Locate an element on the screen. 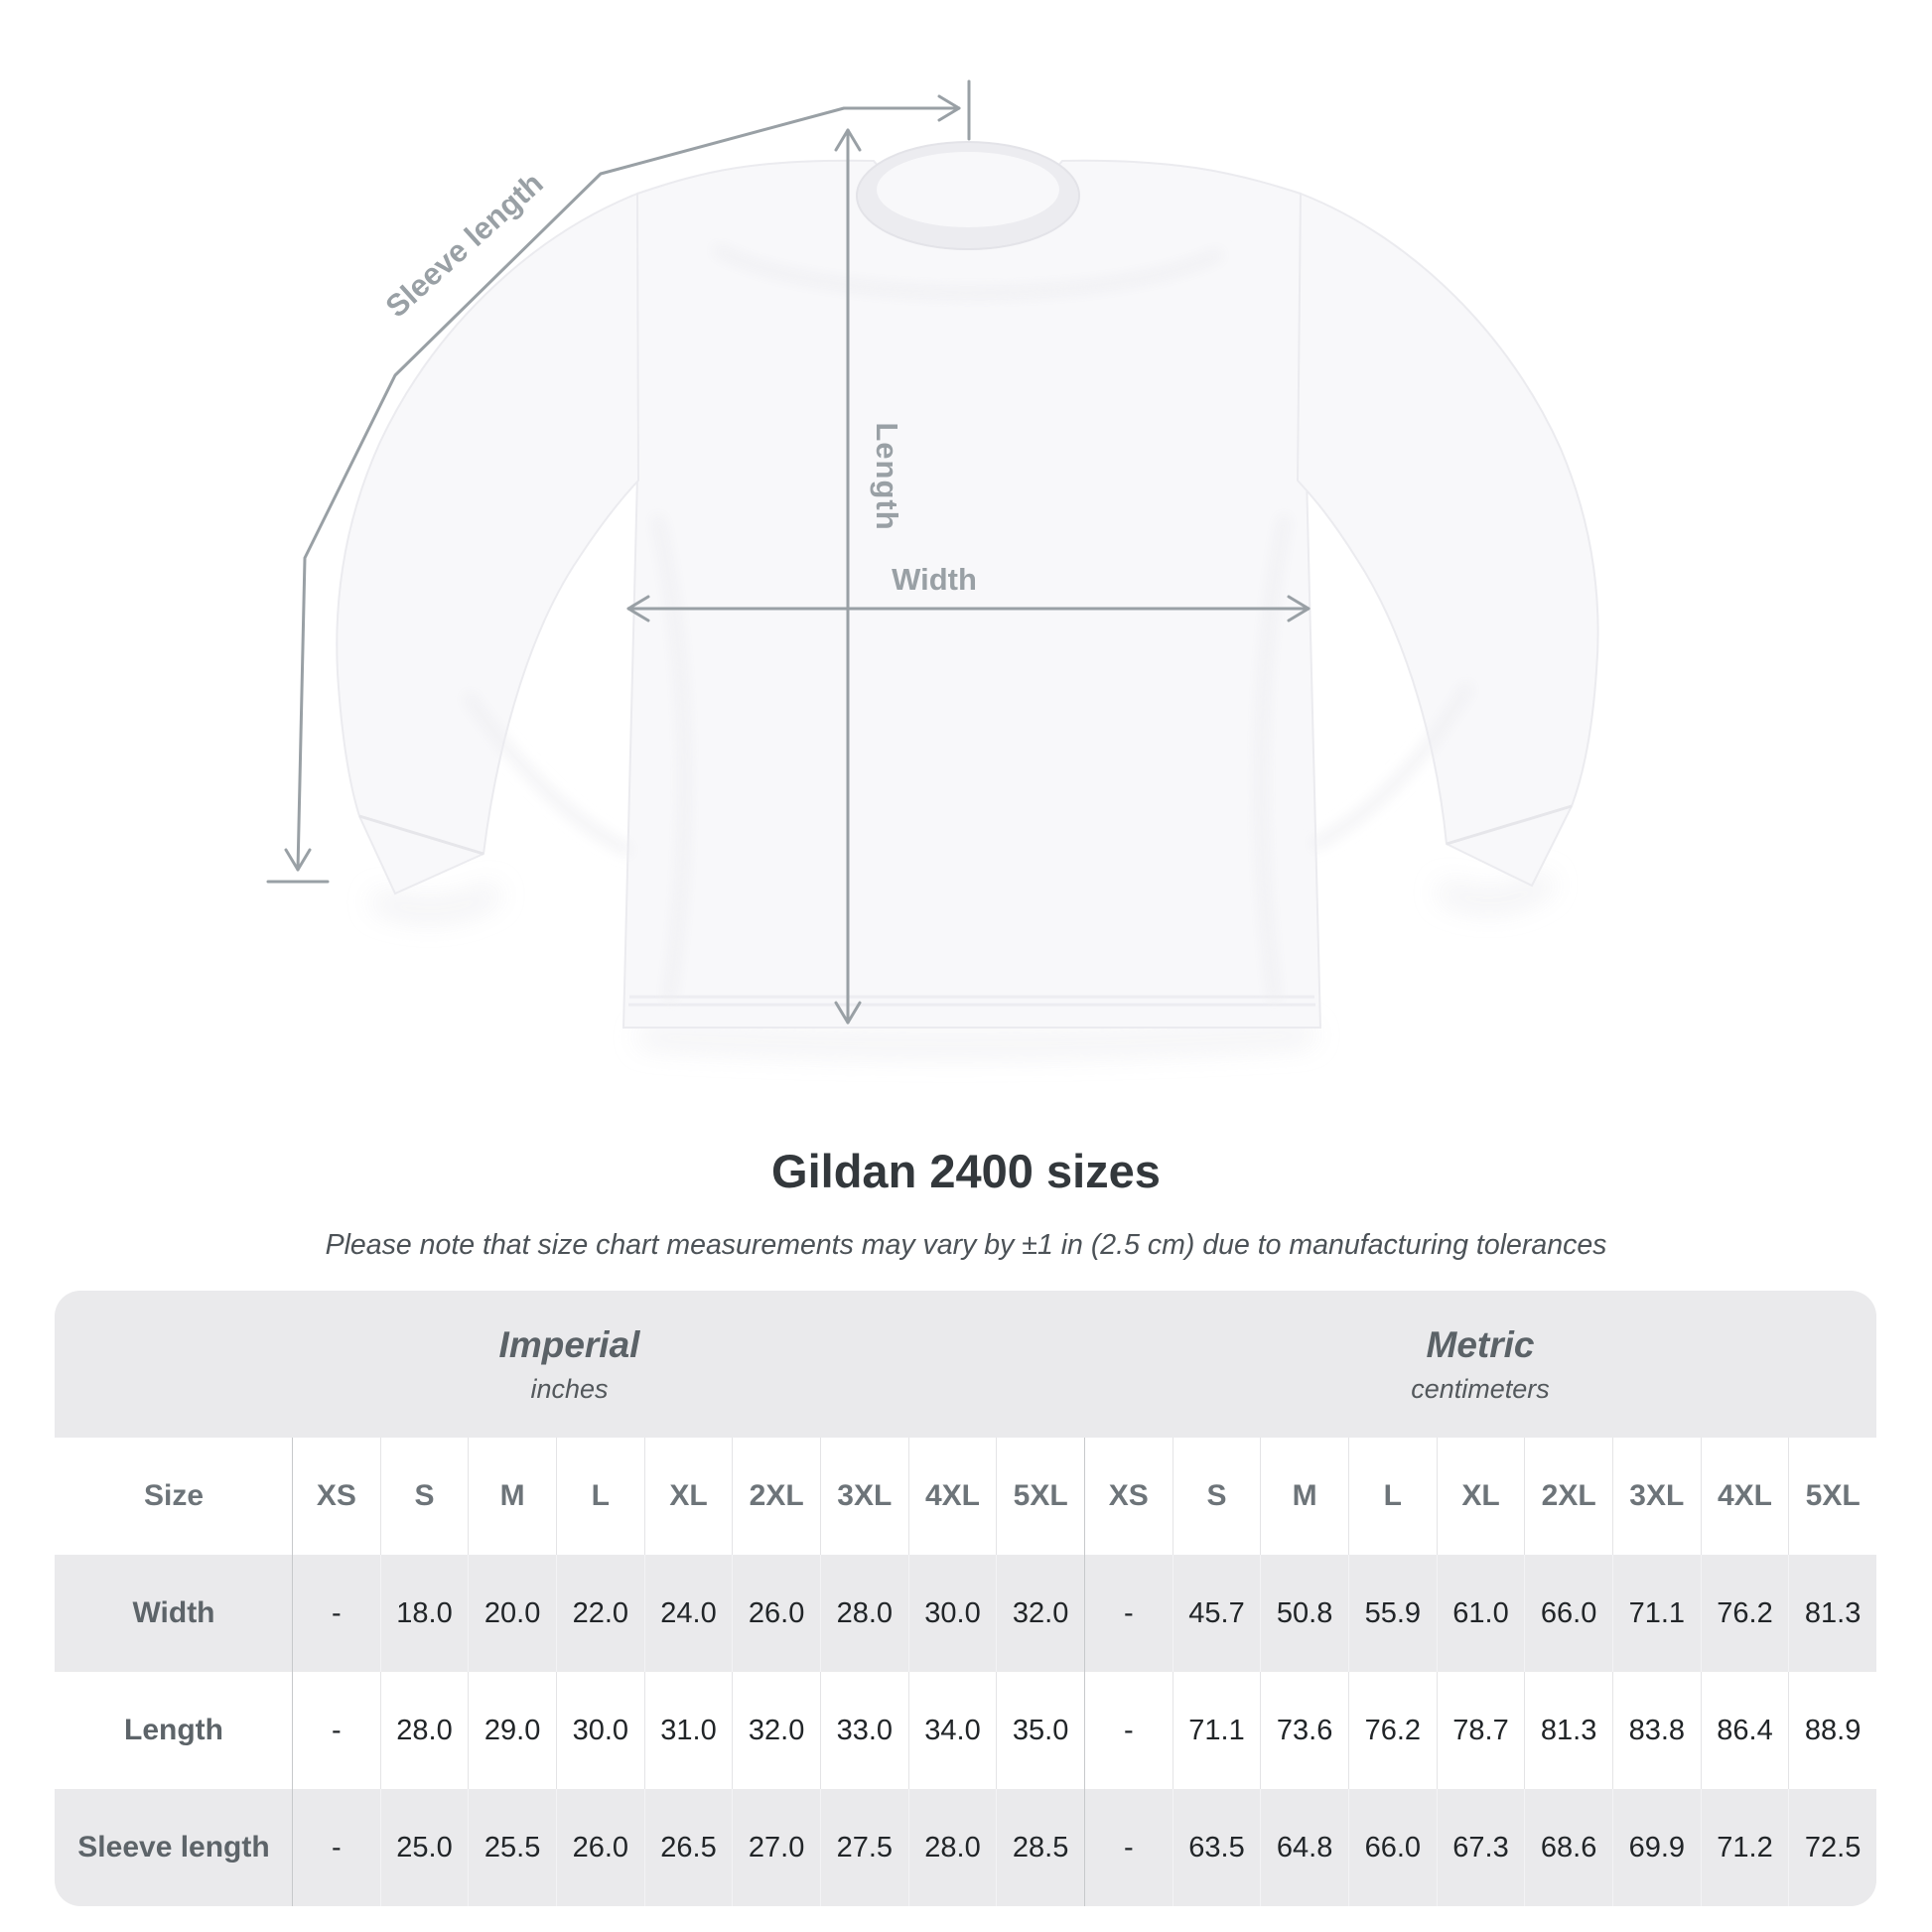 The width and height of the screenshot is (1932, 1932). row-label: Length is located at coordinates (173, 1730).